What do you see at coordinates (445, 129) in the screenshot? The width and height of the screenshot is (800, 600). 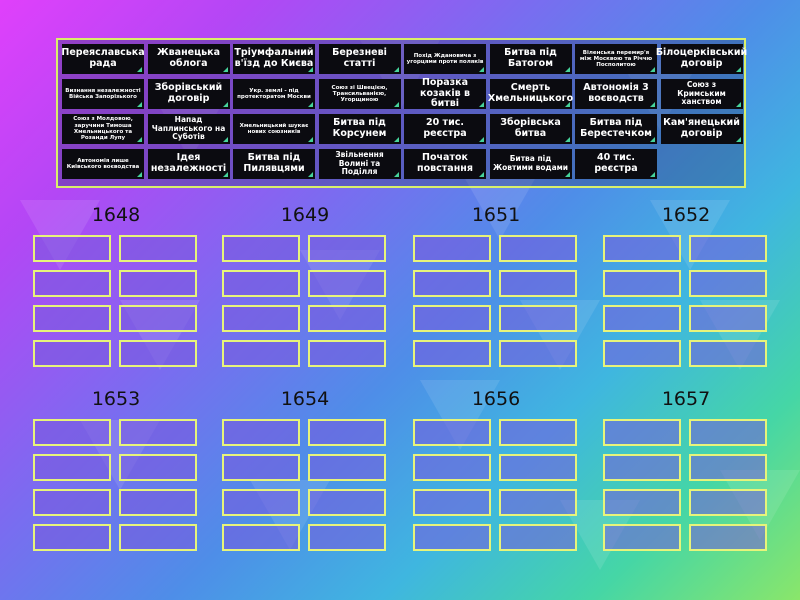 I see `draggable-answer-tile: 20 тис. реєстра` at bounding box center [445, 129].